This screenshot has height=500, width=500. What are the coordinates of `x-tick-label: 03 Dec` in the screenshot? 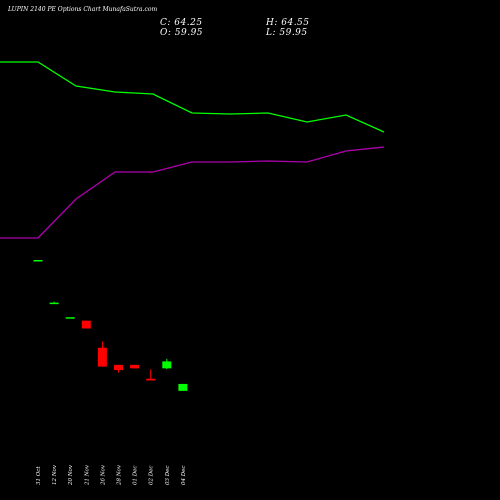 It's located at (168, 476).